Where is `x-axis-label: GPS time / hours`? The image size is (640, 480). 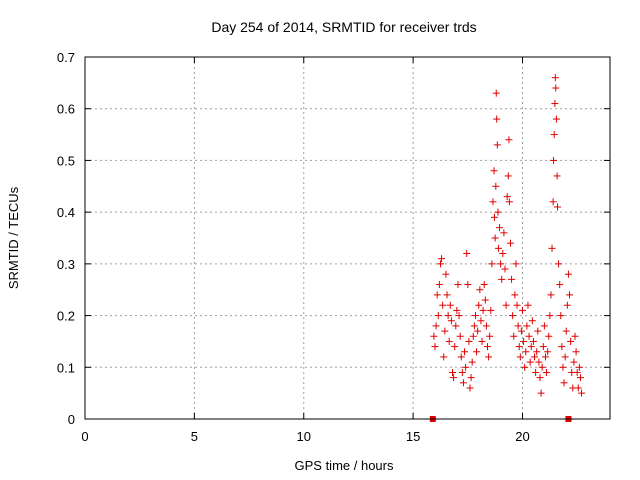
x-axis-label: GPS time / hours is located at coordinates (344, 465).